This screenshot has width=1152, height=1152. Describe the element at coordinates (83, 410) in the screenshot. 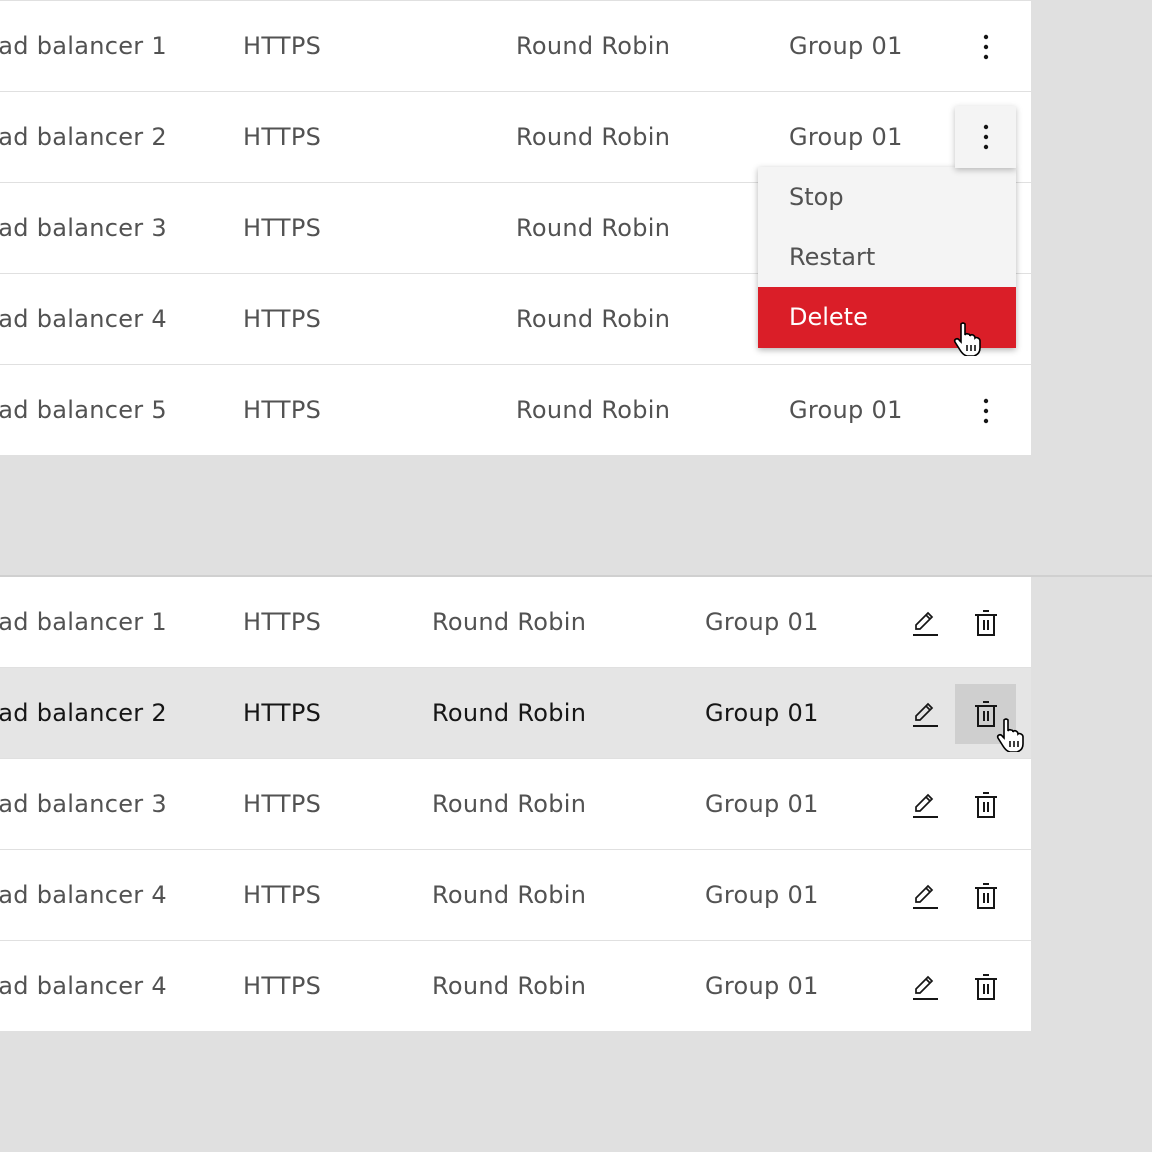

I see `name-cell: Load balancer 5` at that location.